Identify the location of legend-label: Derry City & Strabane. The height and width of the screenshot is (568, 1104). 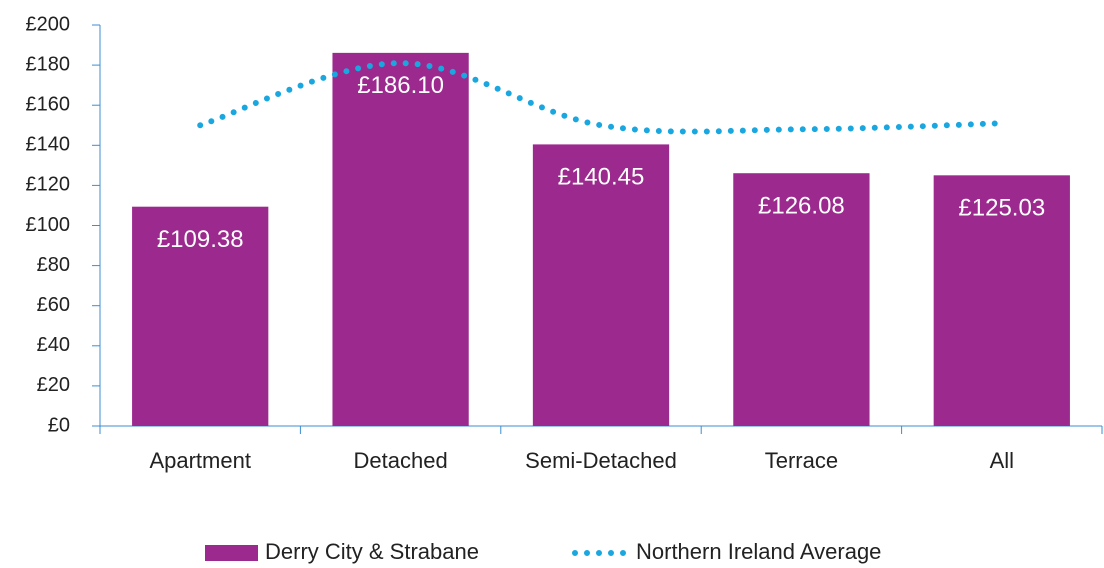
(372, 551).